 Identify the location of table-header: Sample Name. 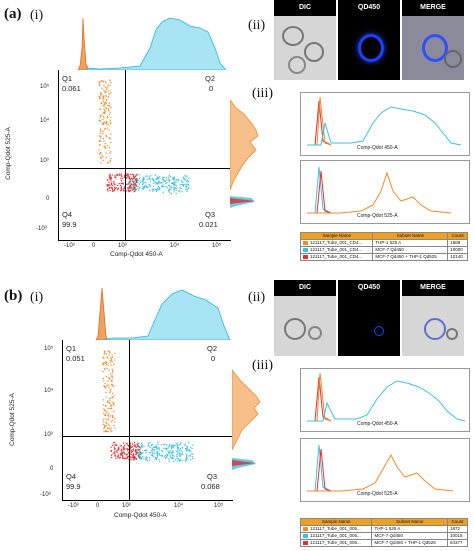
(336, 236).